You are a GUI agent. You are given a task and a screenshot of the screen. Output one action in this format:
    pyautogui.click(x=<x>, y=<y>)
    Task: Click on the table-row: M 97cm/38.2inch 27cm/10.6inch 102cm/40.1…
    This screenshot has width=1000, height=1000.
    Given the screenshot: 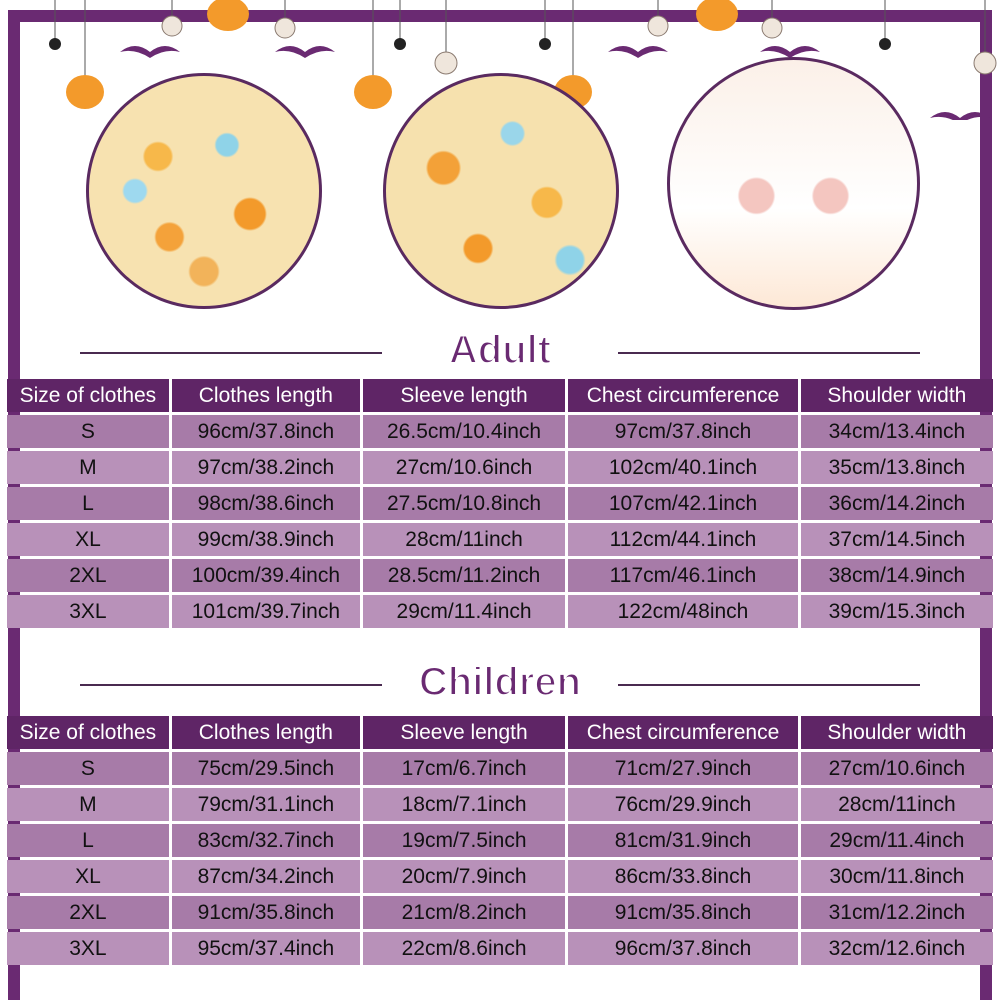 What is the action you would take?
    pyautogui.click(x=500, y=467)
    